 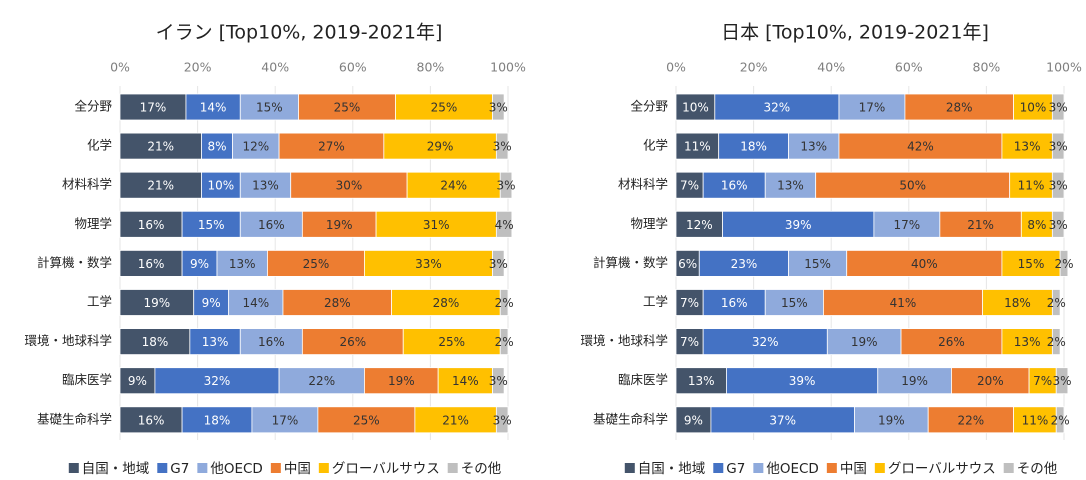 I want to click on legend-label: グローバルサウス, so click(x=386, y=469).